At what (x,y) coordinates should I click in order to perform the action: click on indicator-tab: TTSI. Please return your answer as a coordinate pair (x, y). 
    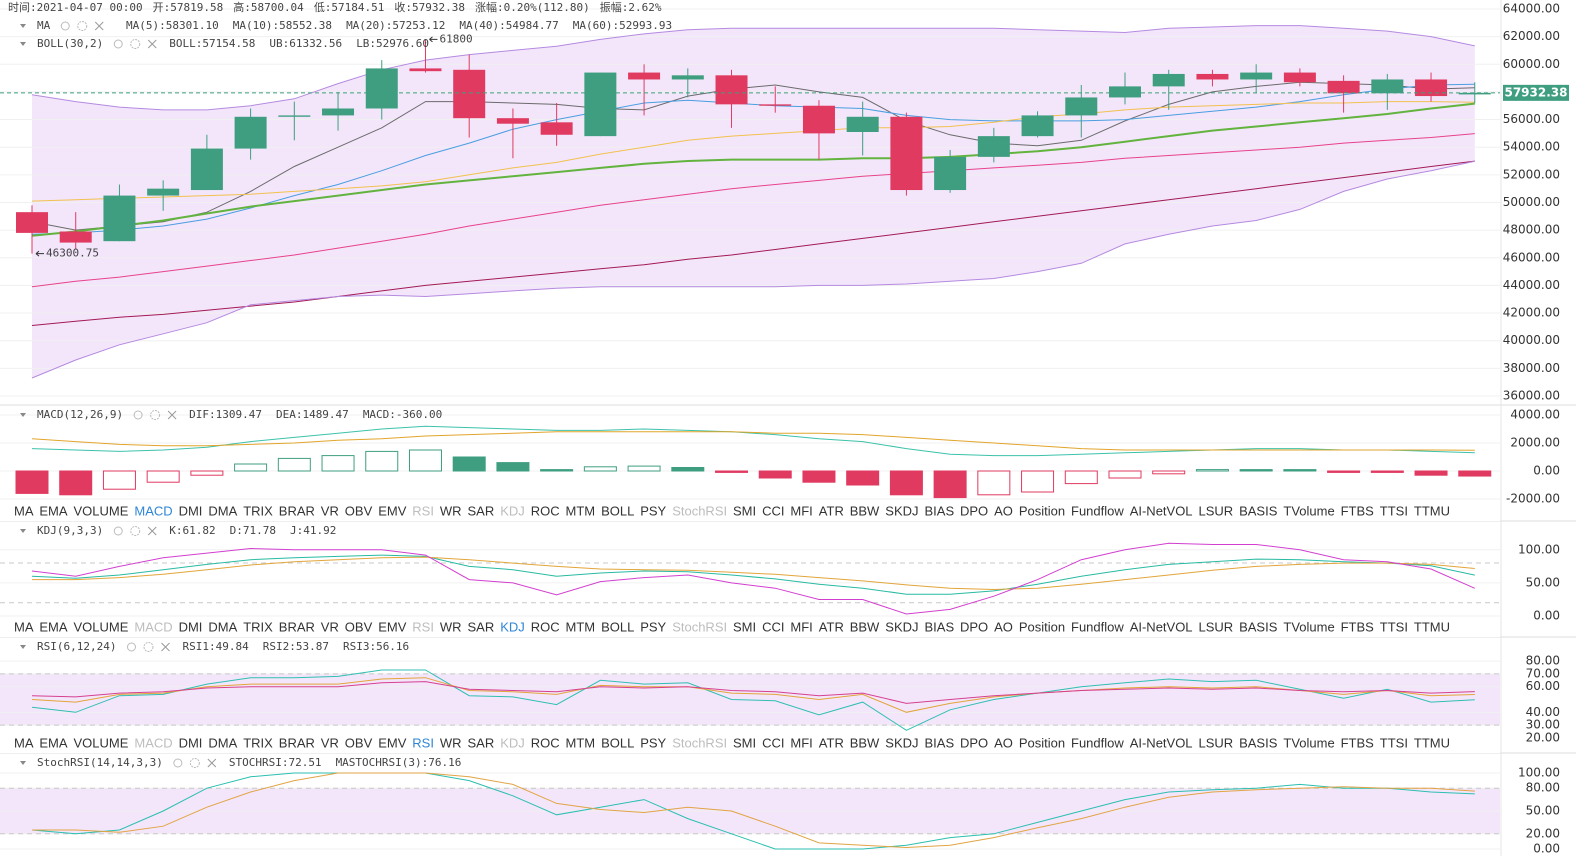
    Looking at the image, I should click on (1394, 626).